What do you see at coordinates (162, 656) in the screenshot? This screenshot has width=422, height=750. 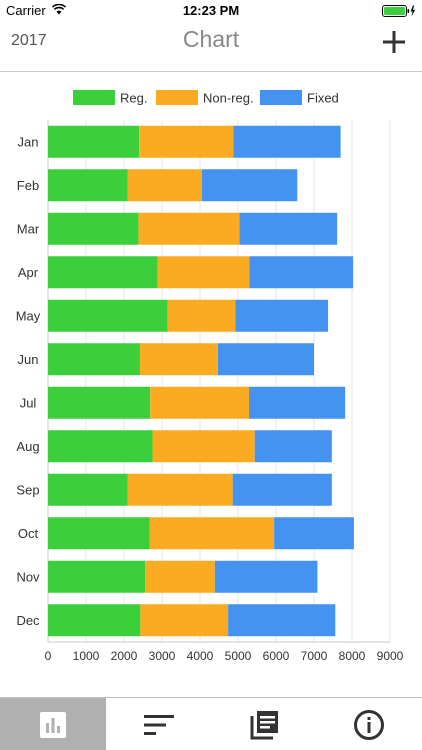 I see `x-tick-label: 3000` at bounding box center [162, 656].